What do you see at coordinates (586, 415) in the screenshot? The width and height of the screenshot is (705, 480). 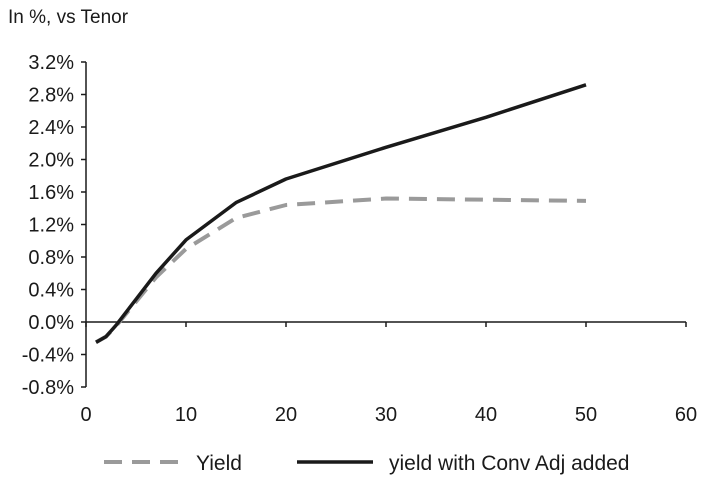 I see `x-tick-label: 50` at bounding box center [586, 415].